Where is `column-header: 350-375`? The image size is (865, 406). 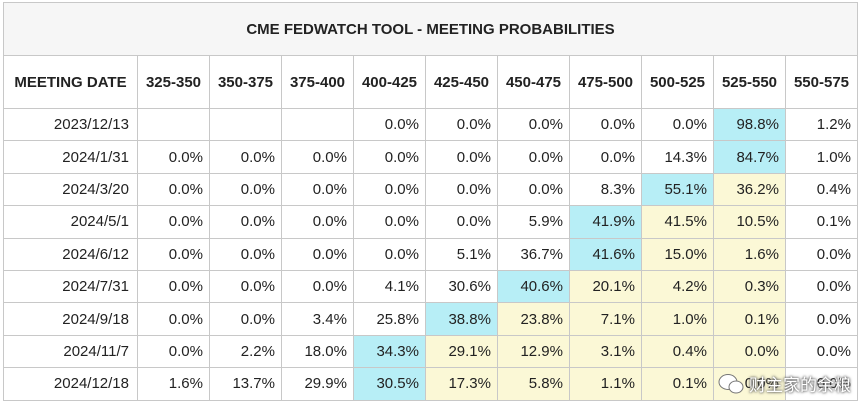
column-header: 350-375 is located at coordinates (245, 82).